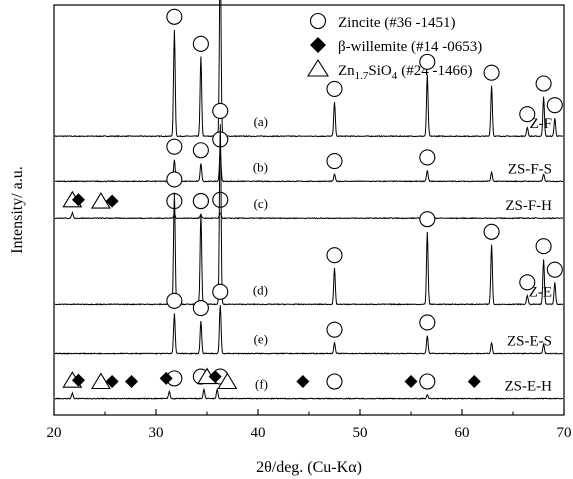 The height and width of the screenshot is (479, 573). What do you see at coordinates (261, 121) in the screenshot?
I see `curve-label: (a)` at bounding box center [261, 121].